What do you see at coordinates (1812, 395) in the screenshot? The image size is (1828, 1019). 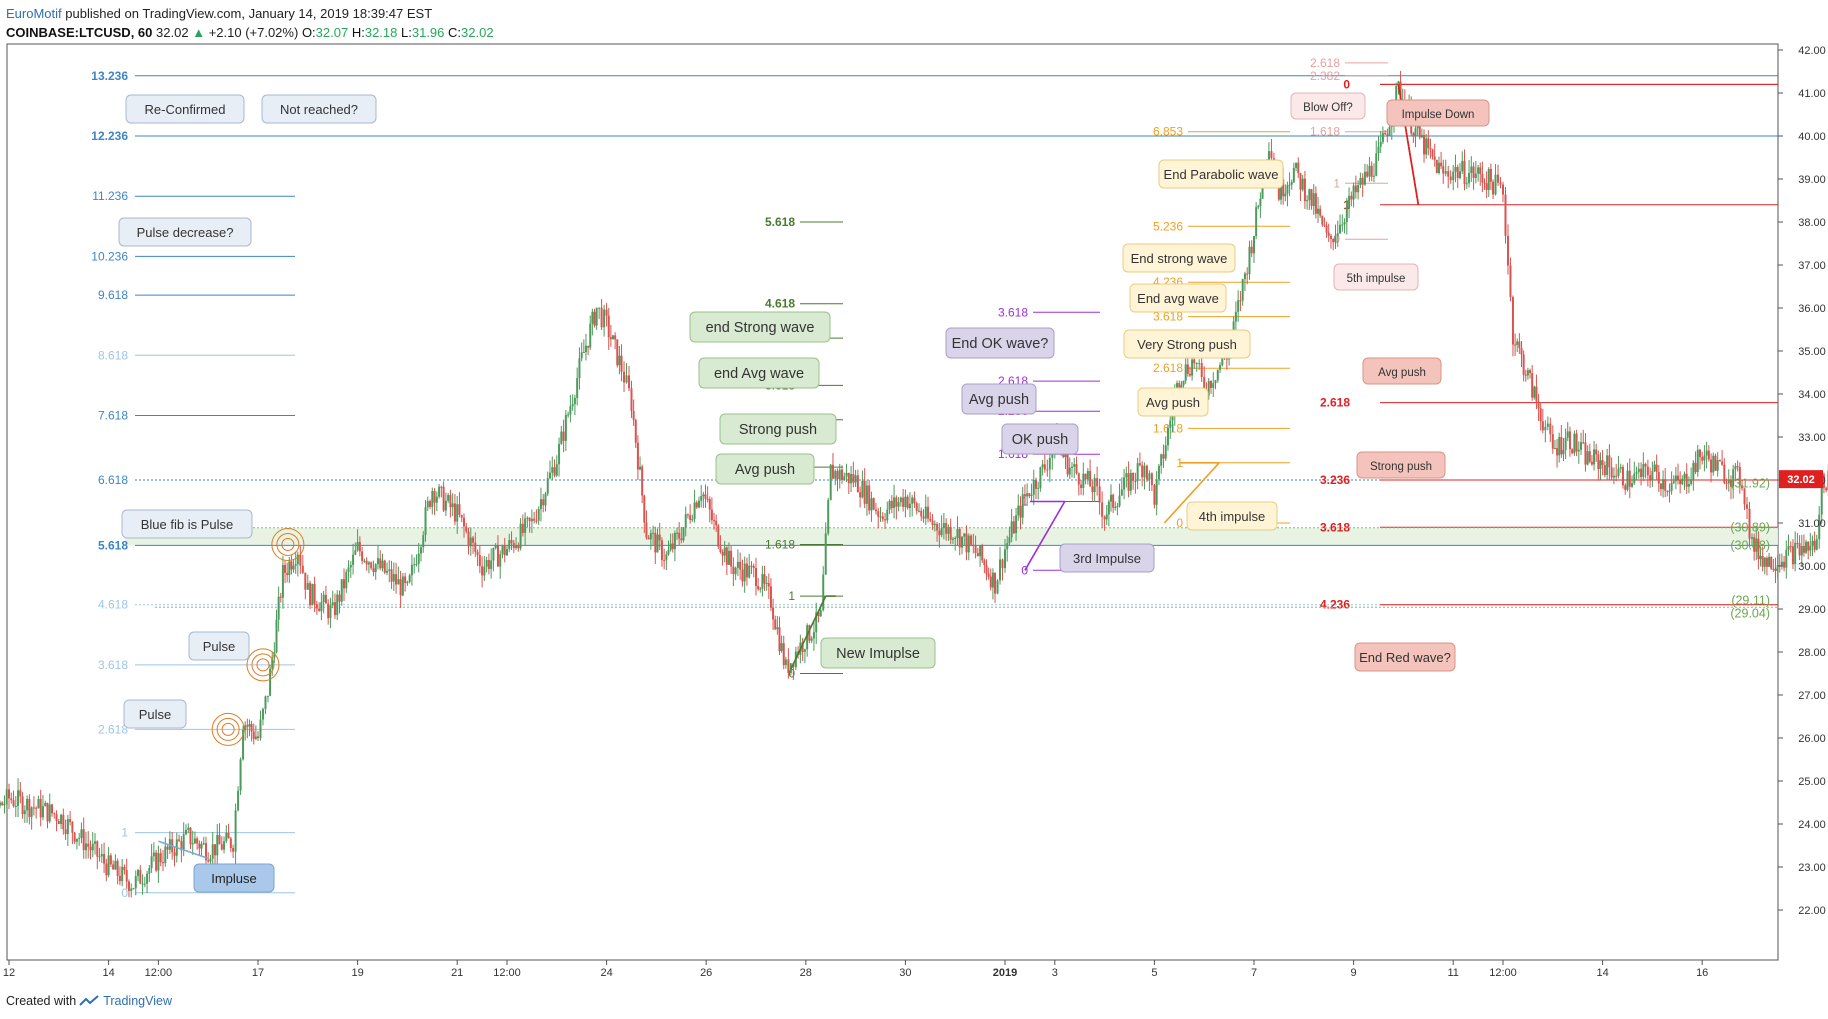 I see `y-tick-label: 34.00` at bounding box center [1812, 395].